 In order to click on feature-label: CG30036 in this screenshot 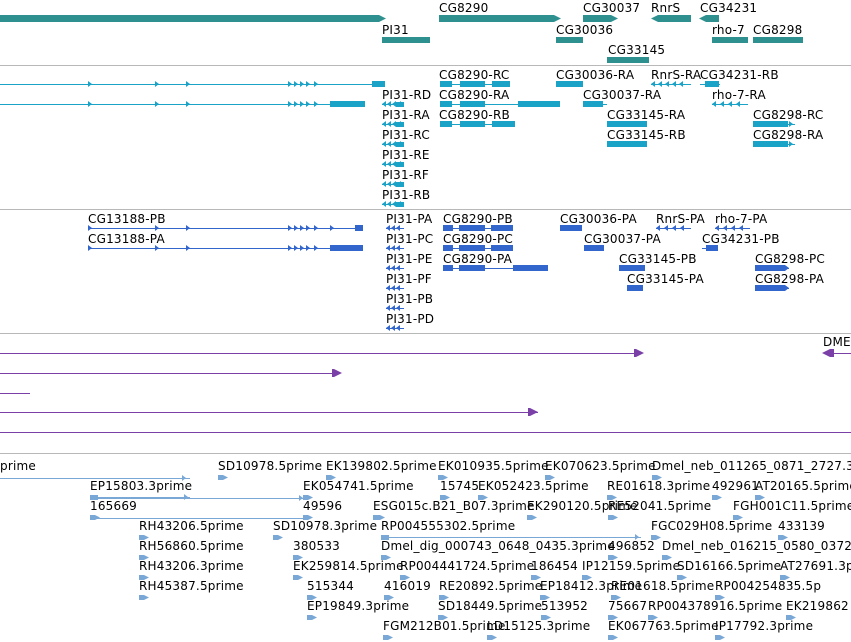, I will do `click(585, 30)`.